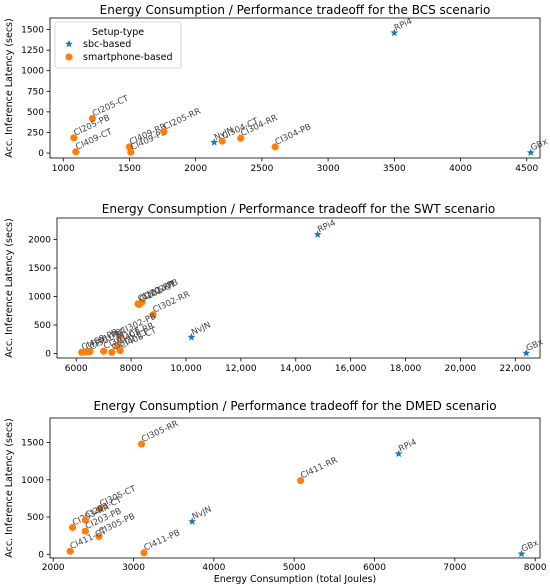 This screenshot has height=588, width=550. What do you see at coordinates (164, 132) in the screenshot?
I see `smartphone-point-ci205-rr` at bounding box center [164, 132].